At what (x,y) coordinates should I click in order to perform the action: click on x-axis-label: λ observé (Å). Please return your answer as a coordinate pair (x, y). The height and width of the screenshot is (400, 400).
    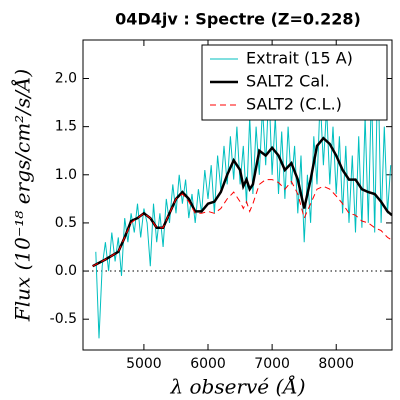
    Looking at the image, I should click on (237, 386).